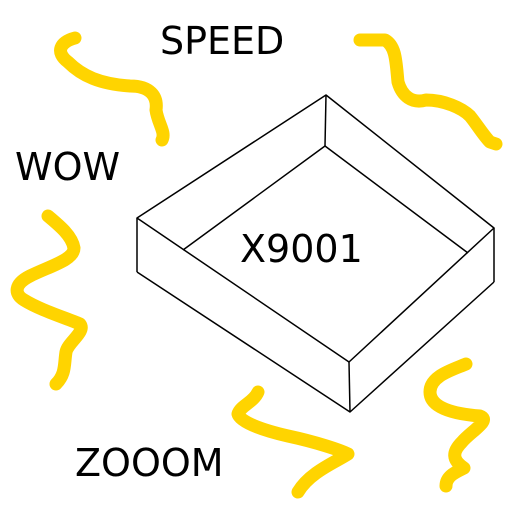 The height and width of the screenshot is (512, 512). I want to click on squiggle-top-right, so click(428, 92).